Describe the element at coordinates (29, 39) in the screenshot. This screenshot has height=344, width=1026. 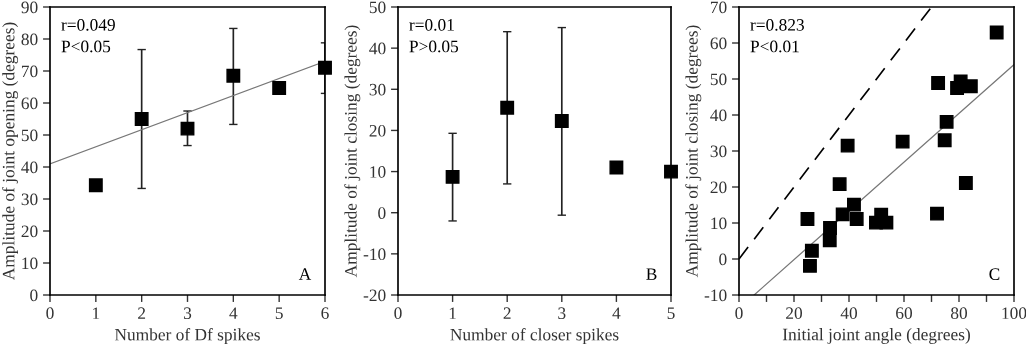
I see `y-tick-label: 80` at that location.